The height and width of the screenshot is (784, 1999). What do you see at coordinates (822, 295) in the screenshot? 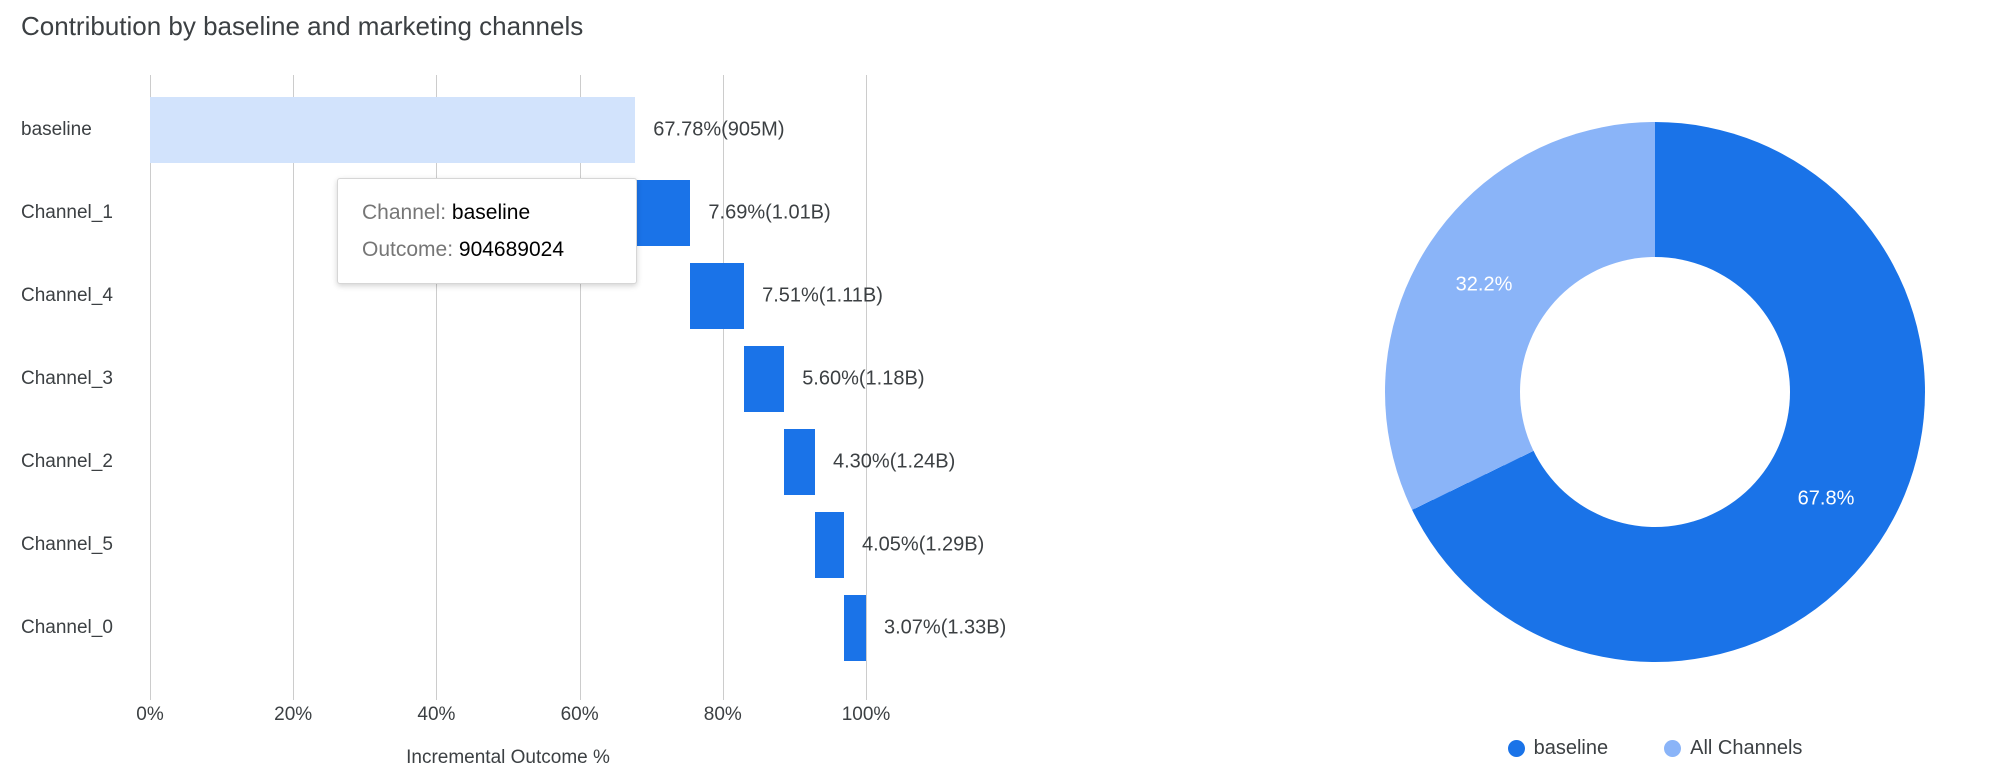
I see `bar-value-label-Channel_4: 7.51%(1.11B)` at bounding box center [822, 295].